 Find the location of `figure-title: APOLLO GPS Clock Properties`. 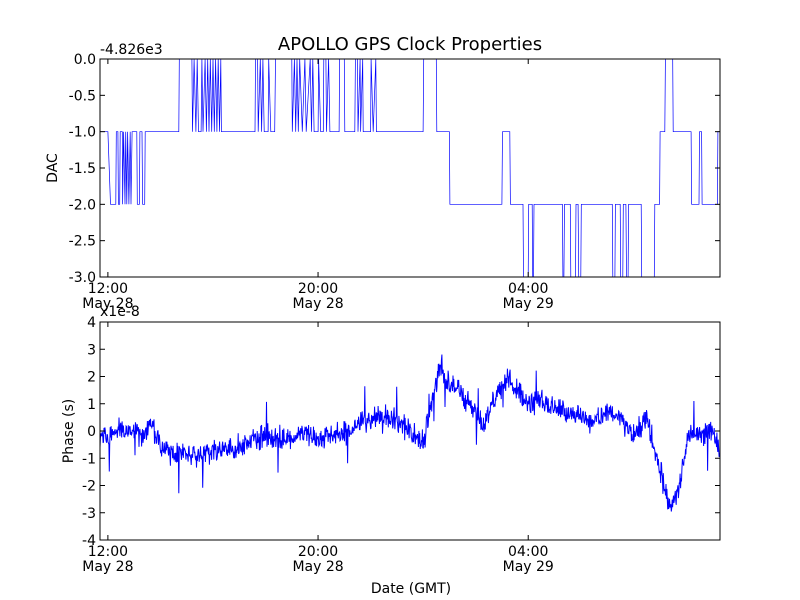

figure-title: APOLLO GPS Clock Properties is located at coordinates (410, 44).